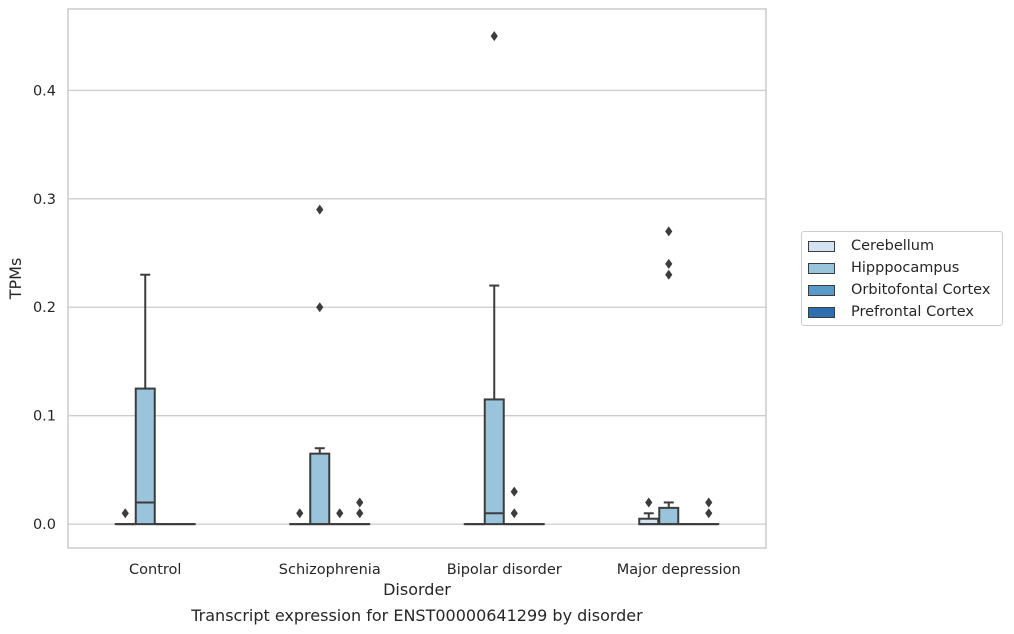 The image size is (1014, 634). Describe the element at coordinates (669, 376) in the screenshot. I see `box-hipppocampus-major-depression` at that location.